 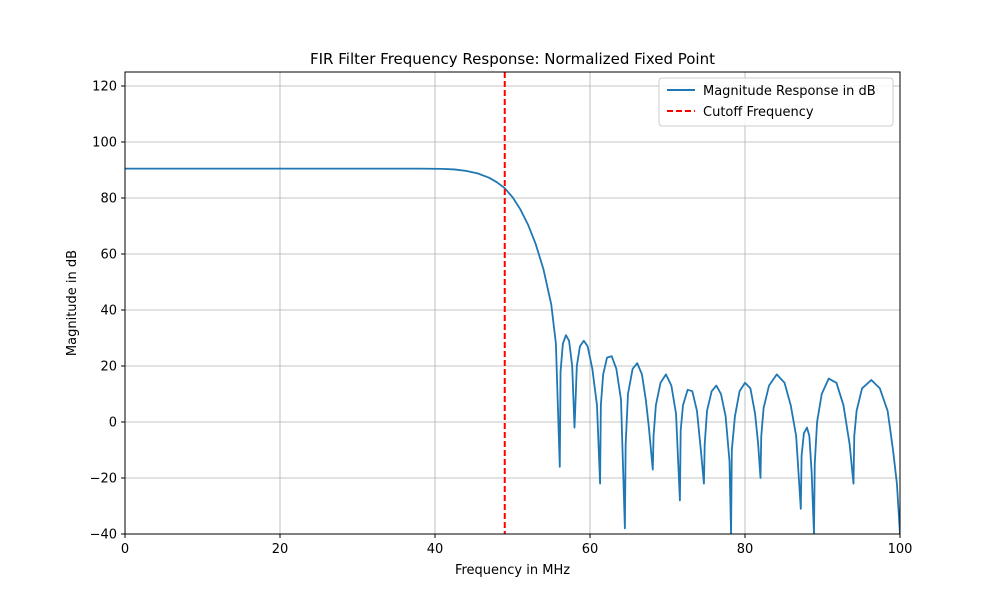 What do you see at coordinates (108, 199) in the screenshot?
I see `y-tick-label: 80` at bounding box center [108, 199].